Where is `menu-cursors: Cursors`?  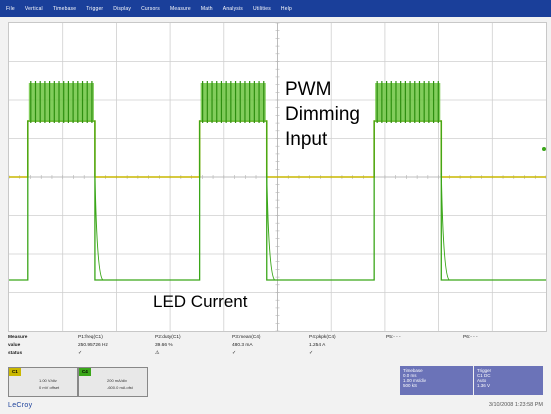
menu-cursors: Cursors is located at coordinates (150, 8).